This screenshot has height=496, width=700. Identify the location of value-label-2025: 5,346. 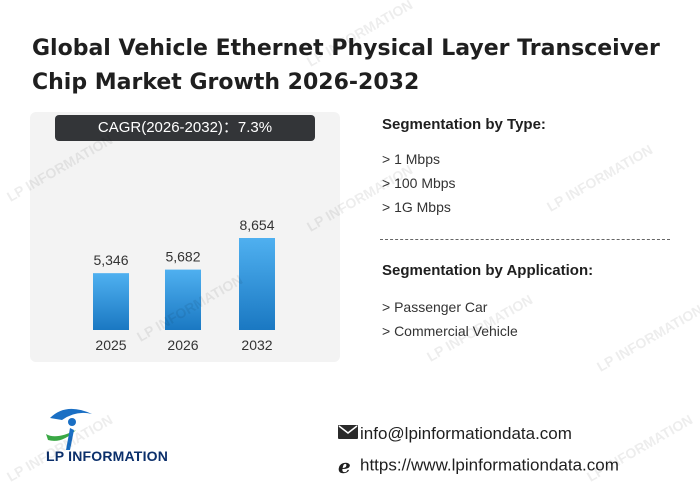
(110, 260).